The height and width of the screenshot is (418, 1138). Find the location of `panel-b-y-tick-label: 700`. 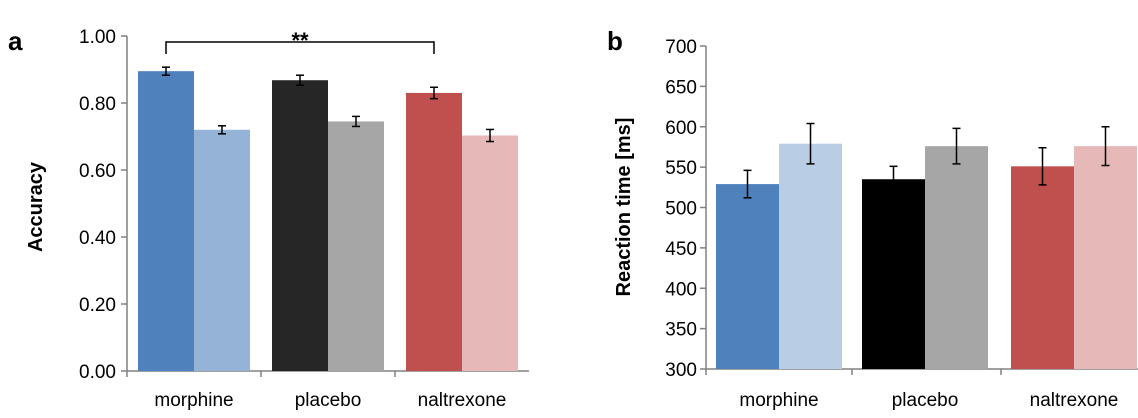

panel-b-y-tick-label: 700 is located at coordinates (681, 47).